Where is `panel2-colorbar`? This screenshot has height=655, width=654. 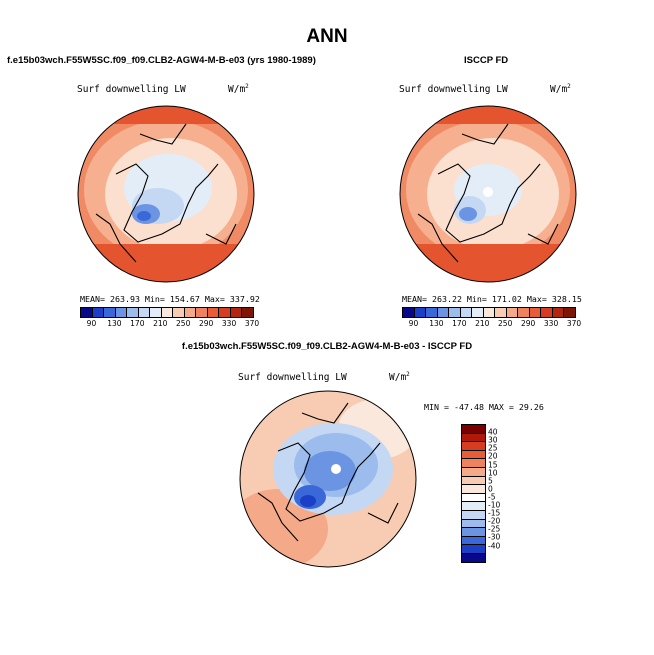 panel2-colorbar is located at coordinates (489, 312).